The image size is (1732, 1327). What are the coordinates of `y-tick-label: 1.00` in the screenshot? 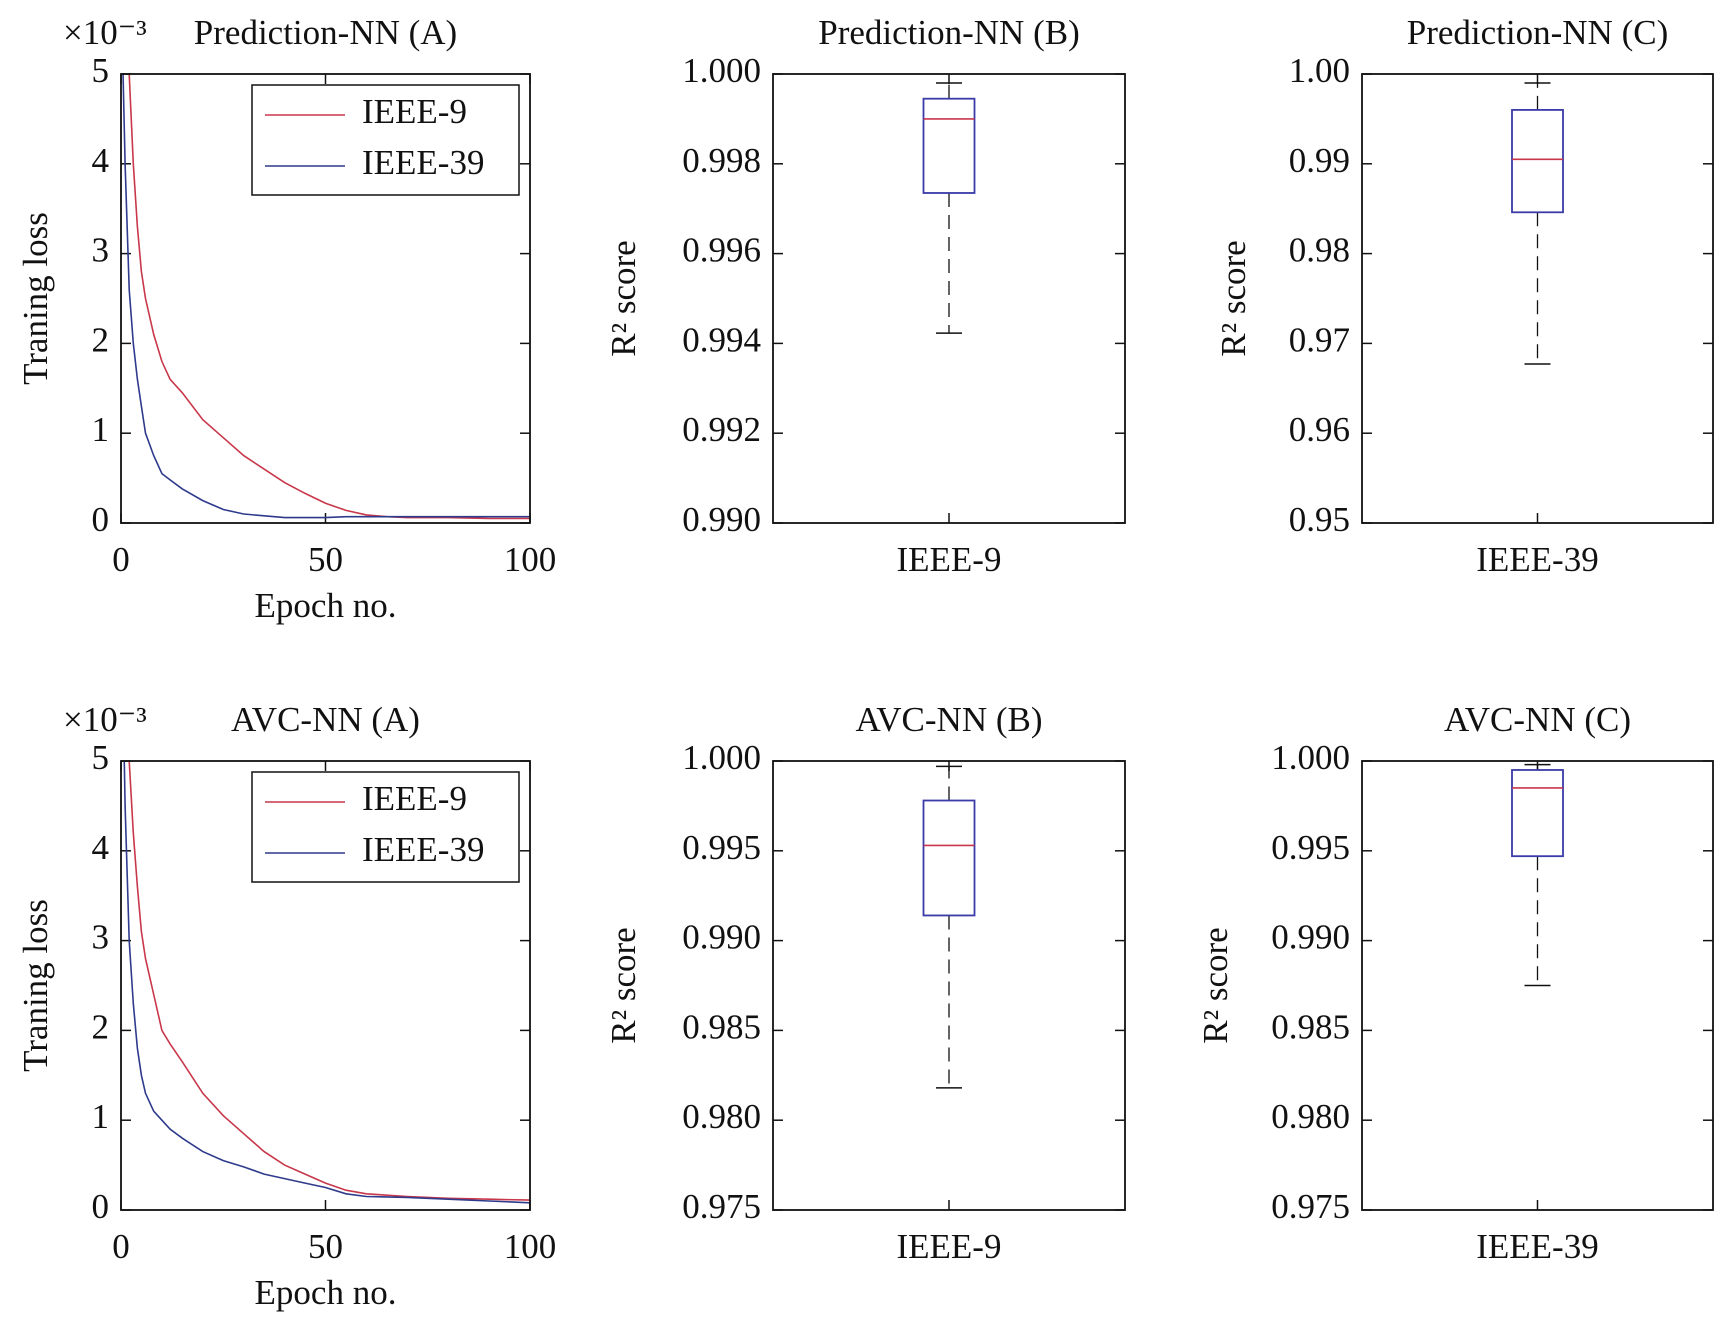 It's located at (1319, 70).